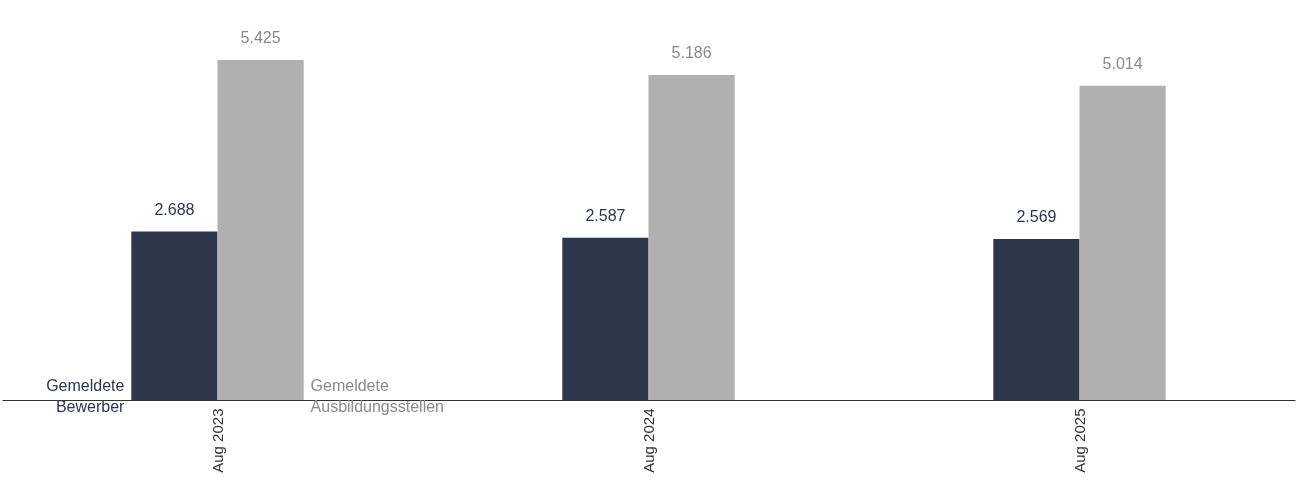  I want to click on x-tick-label: Aug 2024, so click(648, 440).